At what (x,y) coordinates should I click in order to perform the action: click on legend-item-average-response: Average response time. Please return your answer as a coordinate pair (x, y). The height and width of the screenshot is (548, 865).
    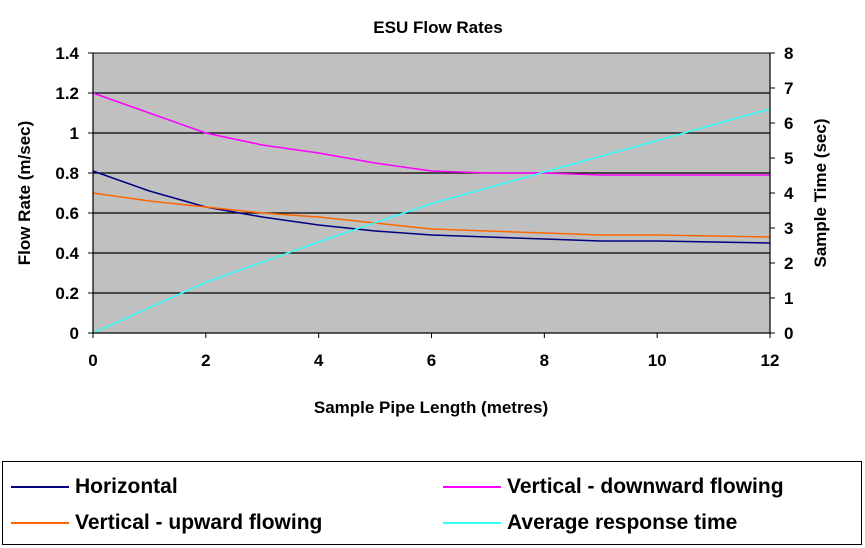
    Looking at the image, I should click on (590, 523).